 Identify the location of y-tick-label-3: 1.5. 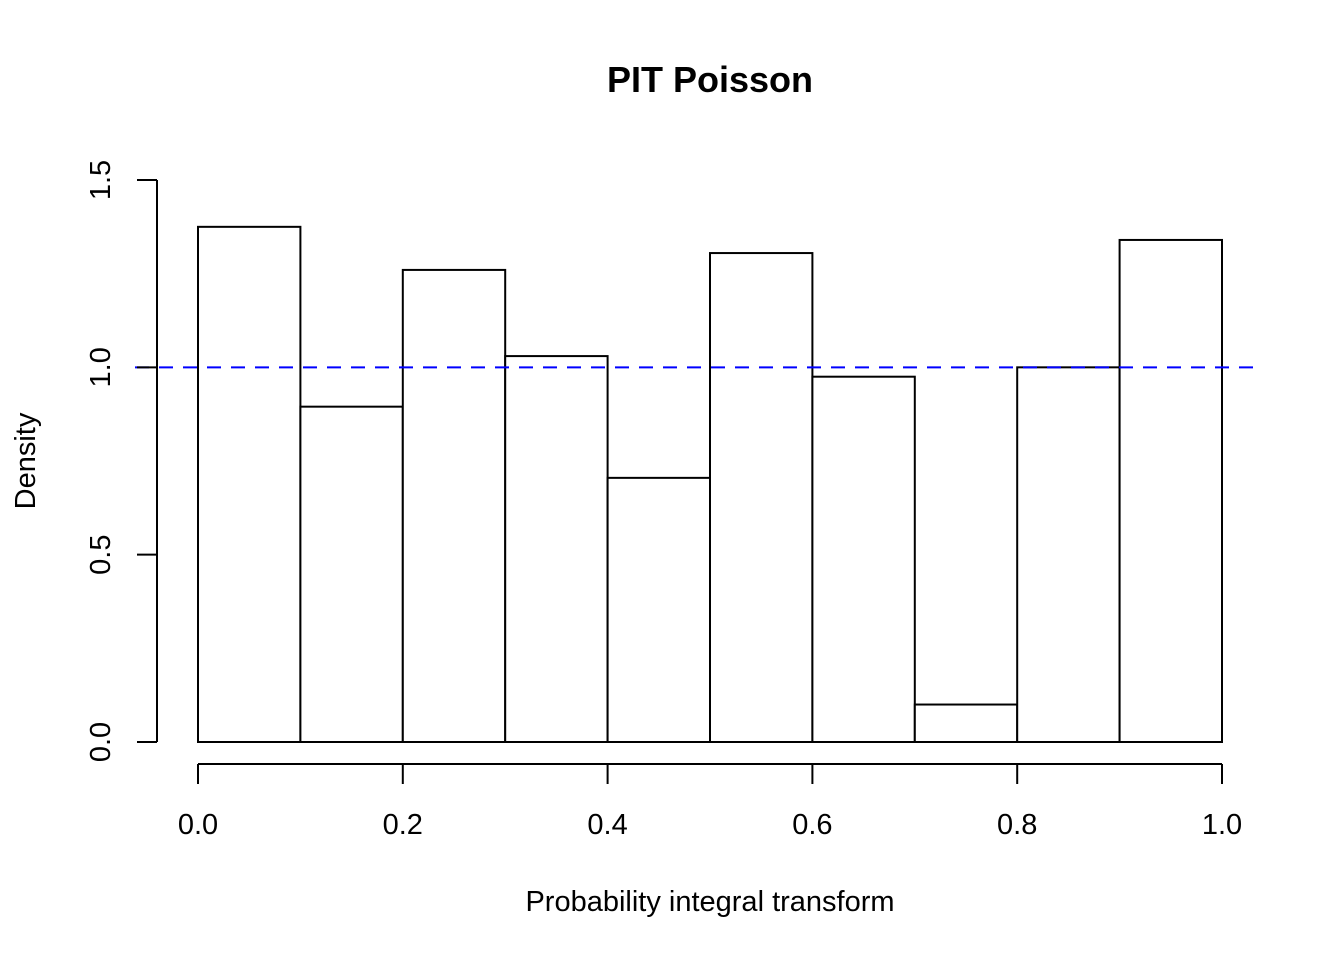
(101, 180).